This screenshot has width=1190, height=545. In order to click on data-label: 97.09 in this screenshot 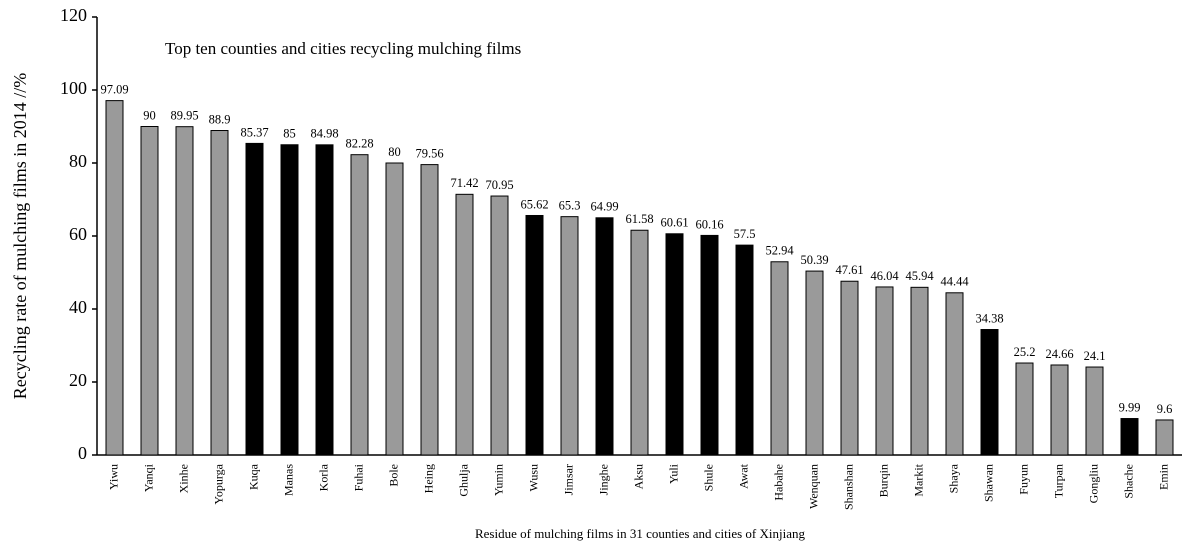, I will do `click(114, 89)`.